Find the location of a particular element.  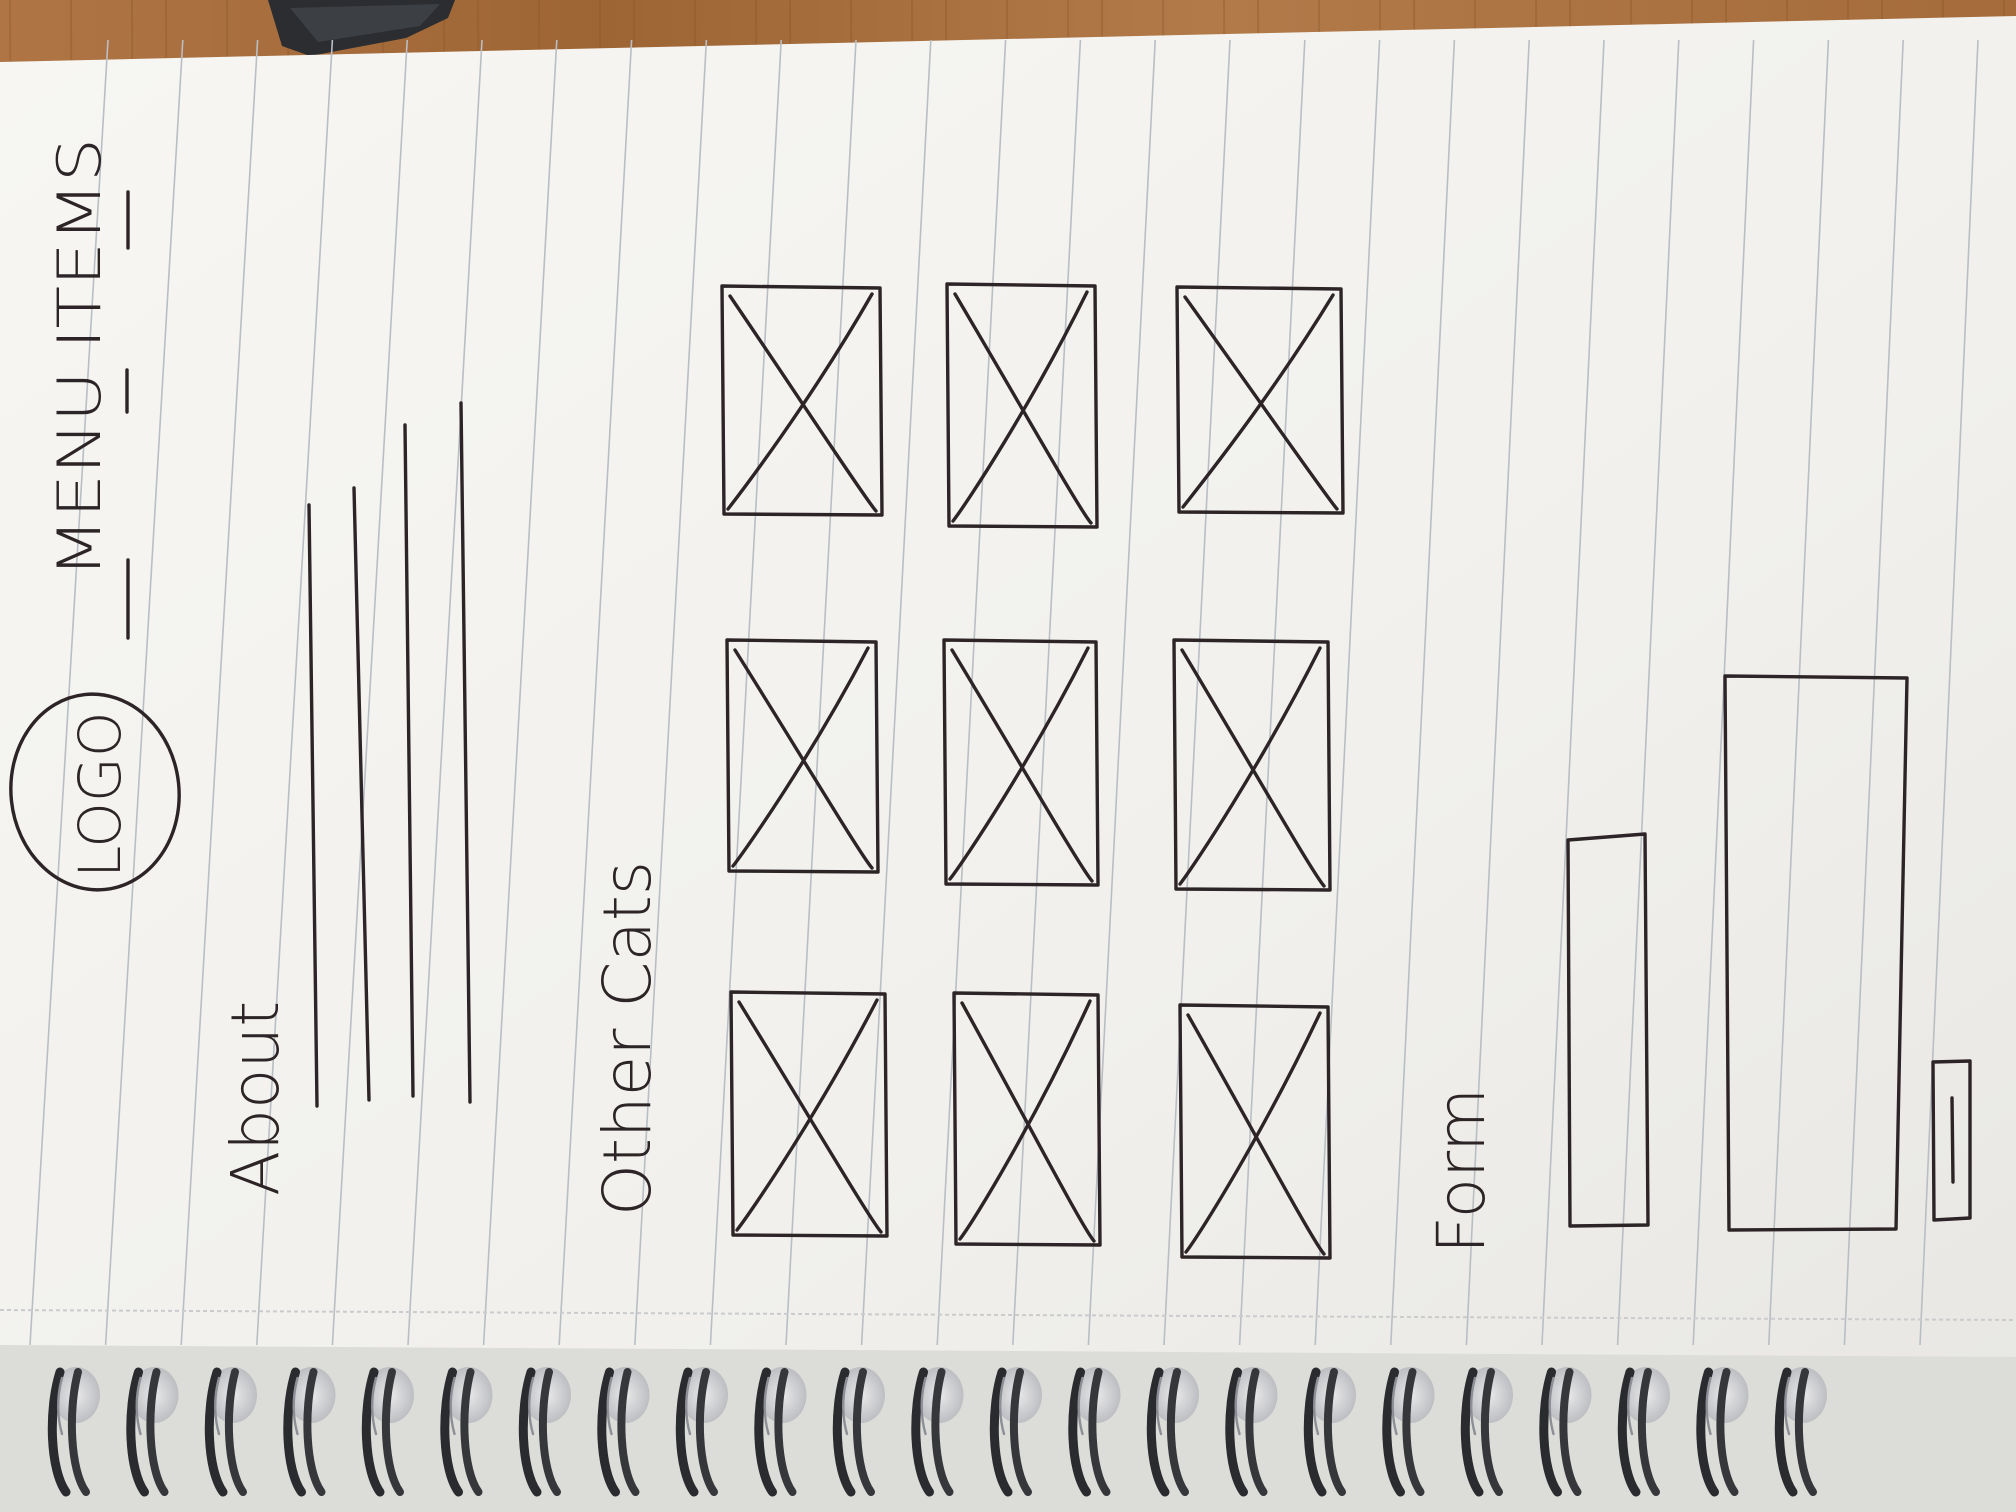

form-submit-button-label is located at coordinates (1952, 1140).